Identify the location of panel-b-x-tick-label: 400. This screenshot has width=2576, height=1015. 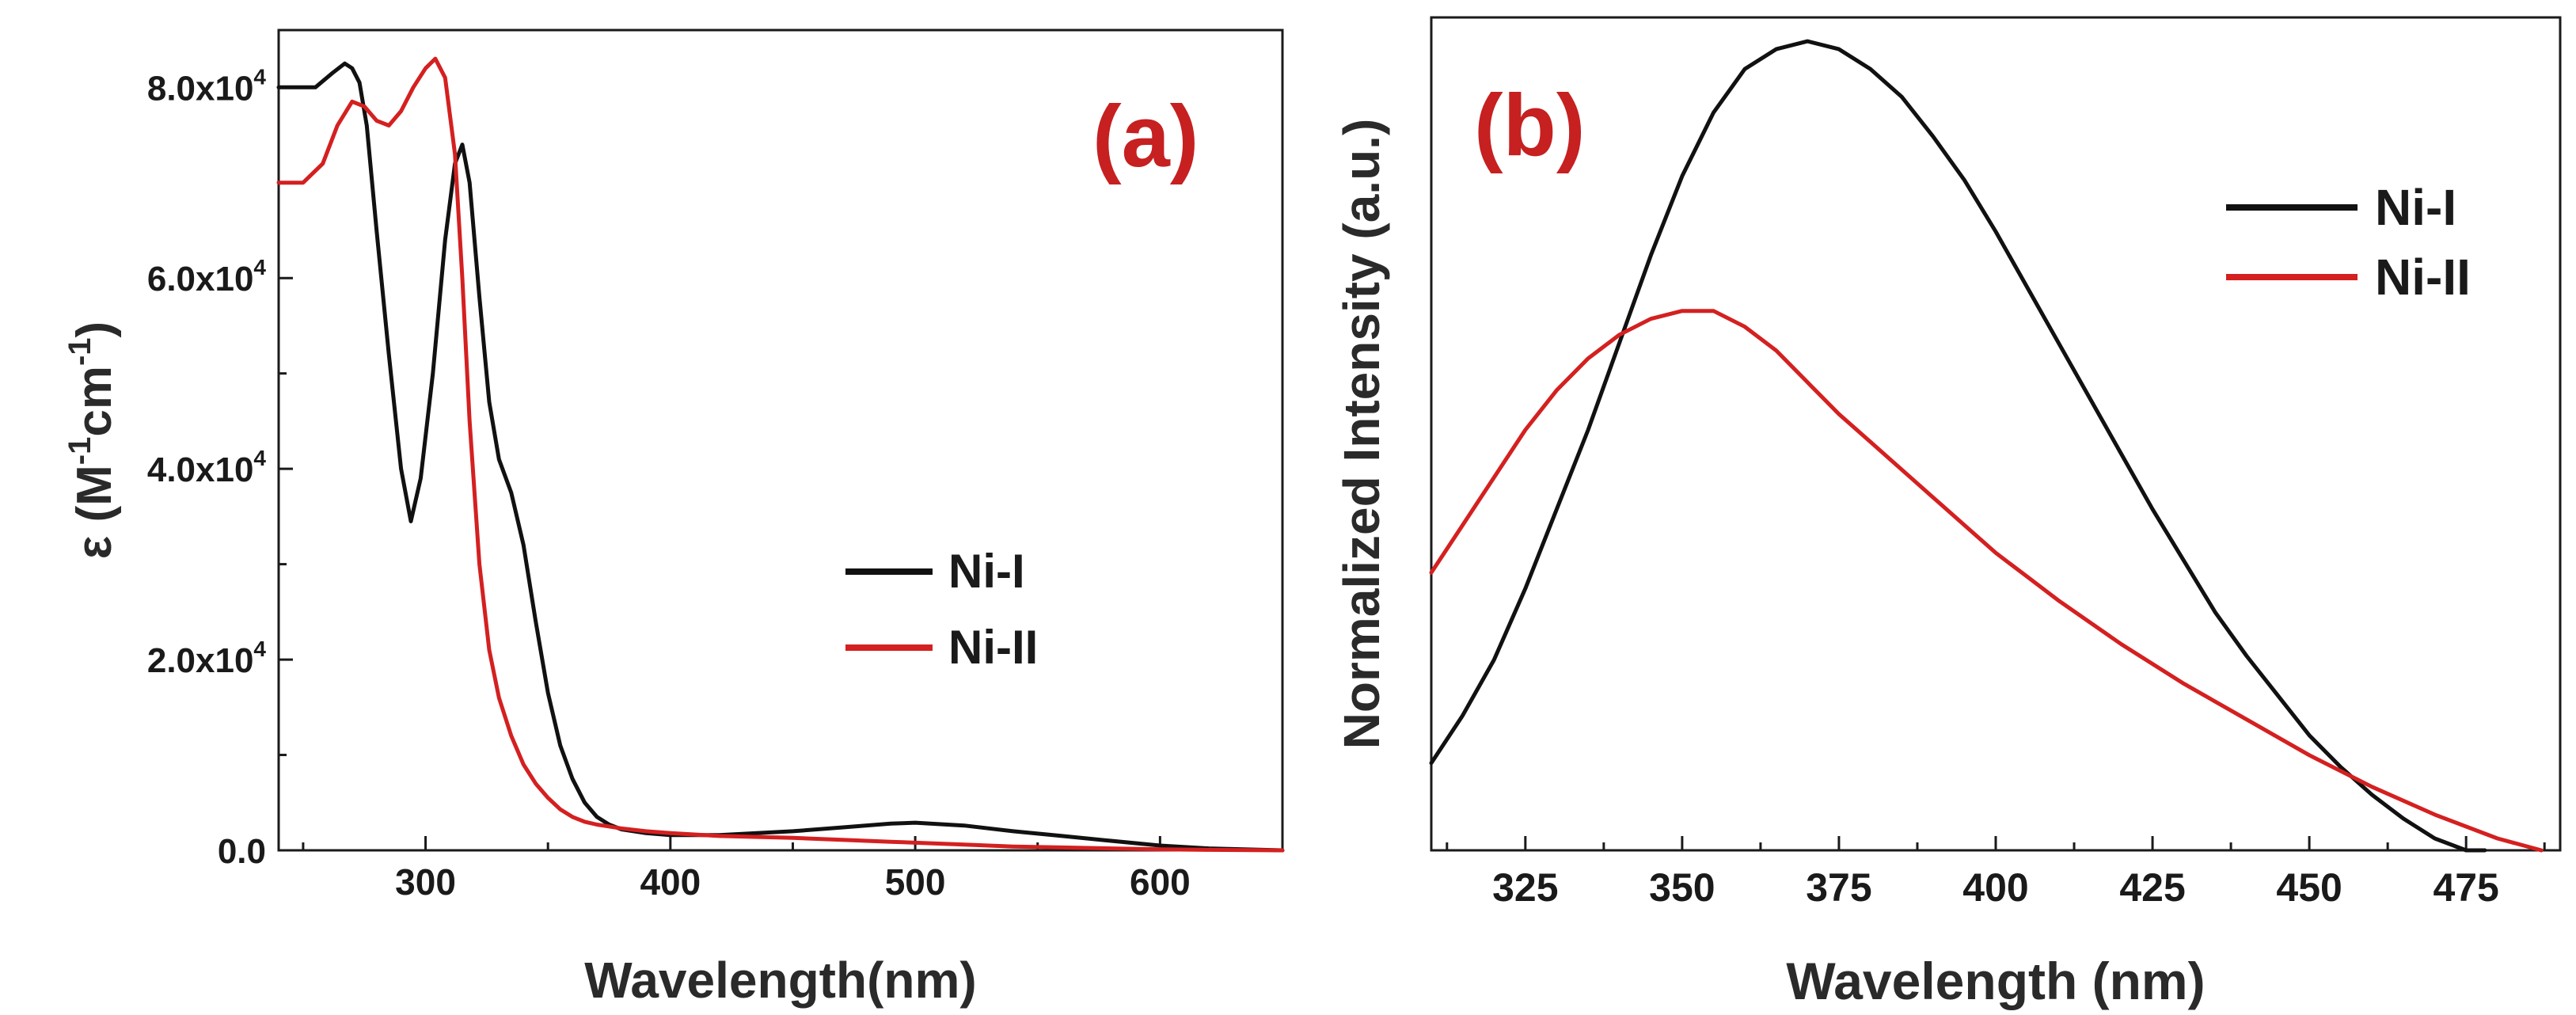
(1995, 887).